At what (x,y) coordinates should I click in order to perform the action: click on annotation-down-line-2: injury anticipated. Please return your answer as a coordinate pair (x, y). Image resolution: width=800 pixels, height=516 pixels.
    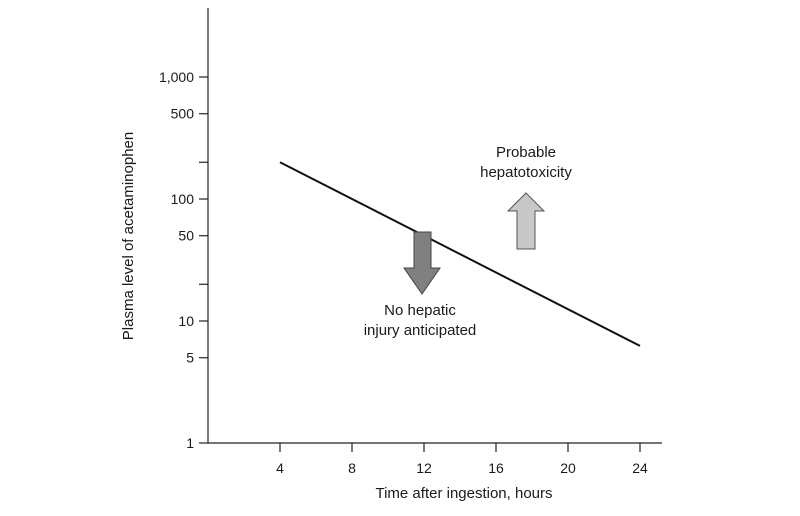
    Looking at the image, I should click on (420, 330).